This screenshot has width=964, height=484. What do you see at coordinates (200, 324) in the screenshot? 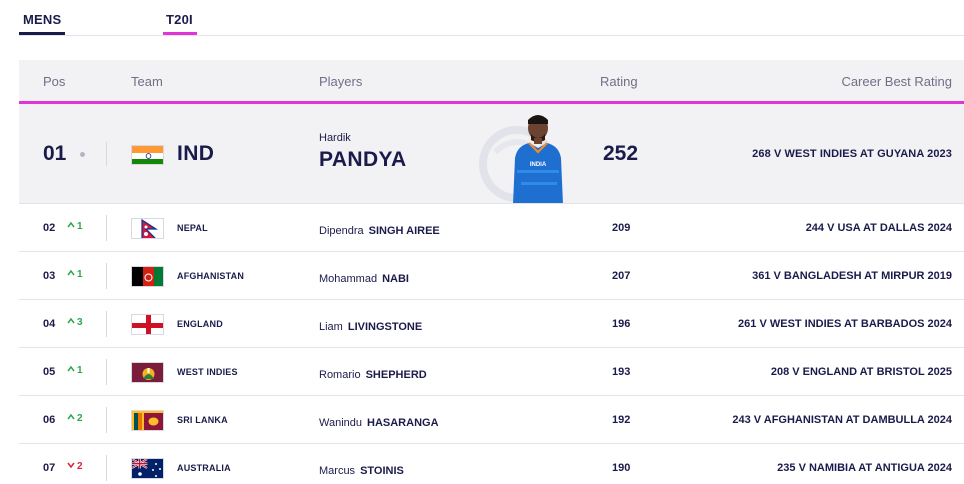
I see `team-name: ENGLAND` at bounding box center [200, 324].